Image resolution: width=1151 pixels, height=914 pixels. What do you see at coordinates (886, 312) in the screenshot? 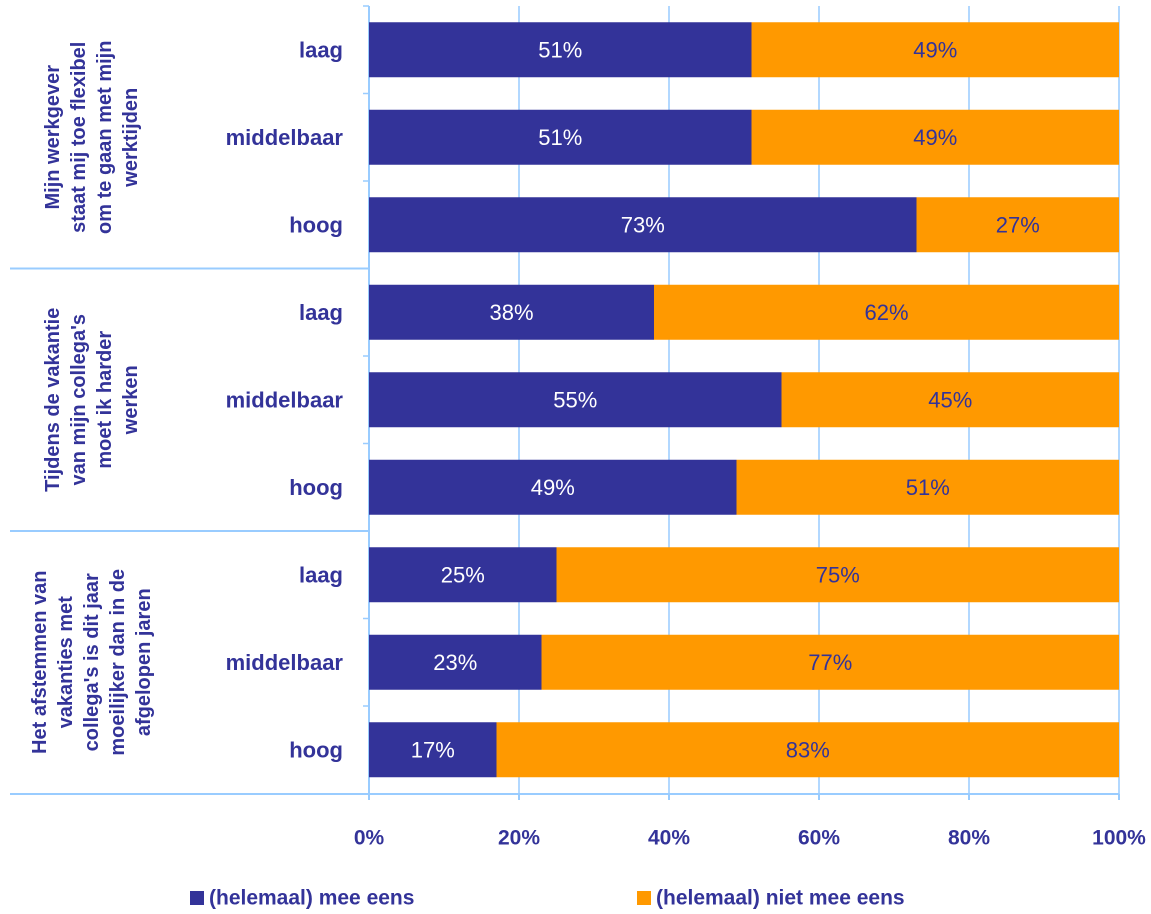
I see `bar-value-label: 62%` at bounding box center [886, 312].